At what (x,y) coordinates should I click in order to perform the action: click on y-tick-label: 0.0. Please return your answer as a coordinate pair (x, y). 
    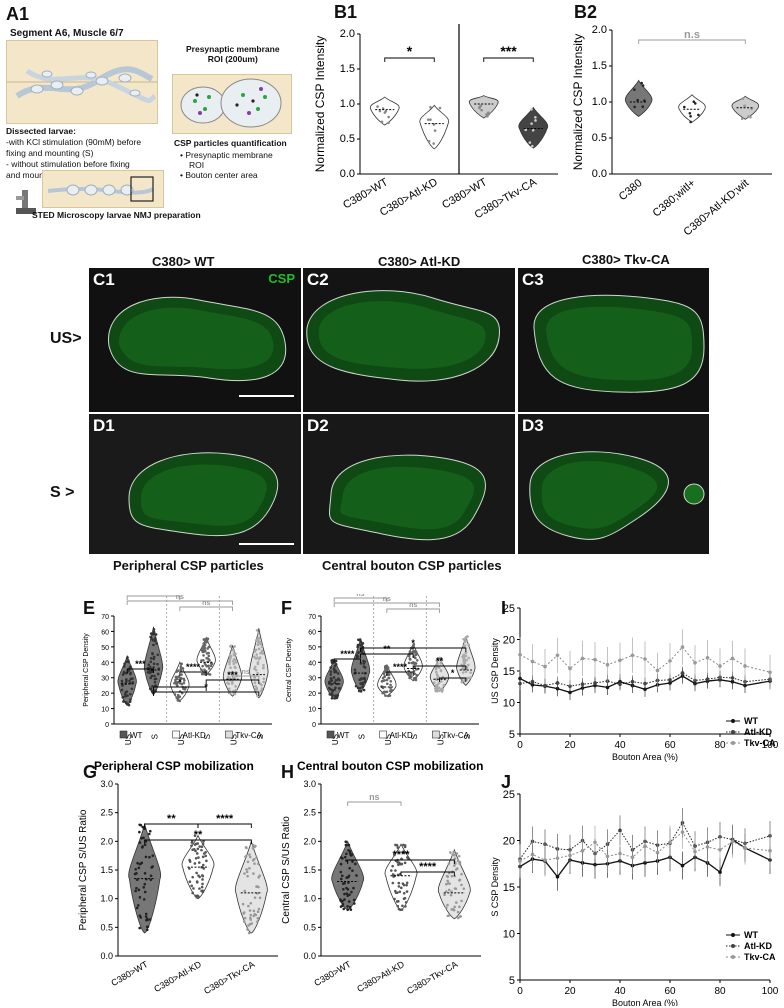
    Looking at the image, I should click on (599, 174).